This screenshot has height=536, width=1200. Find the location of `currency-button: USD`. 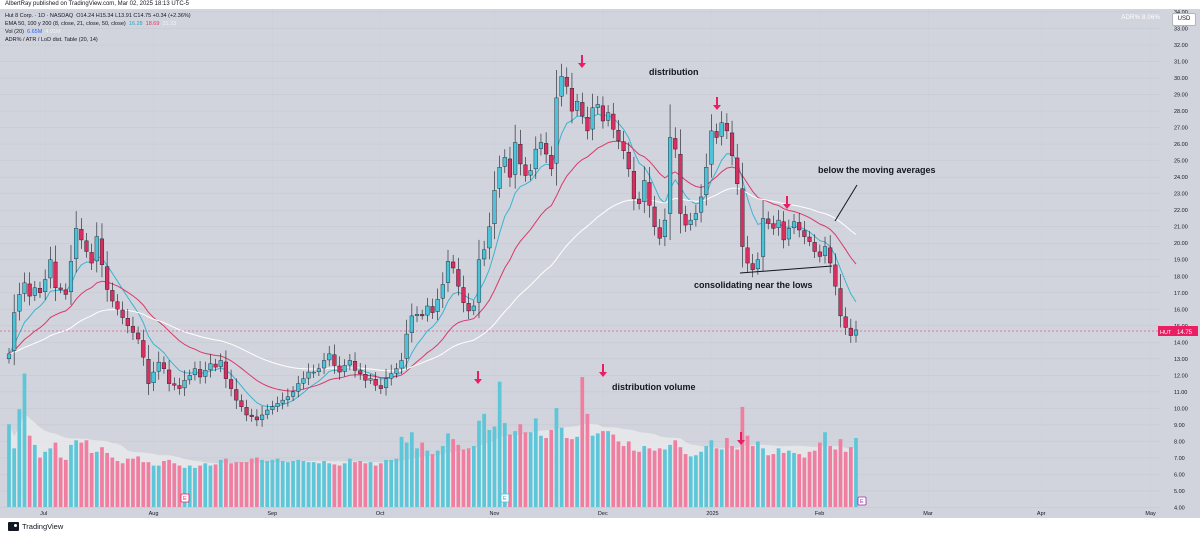

currency-button: USD is located at coordinates (1184, 19).